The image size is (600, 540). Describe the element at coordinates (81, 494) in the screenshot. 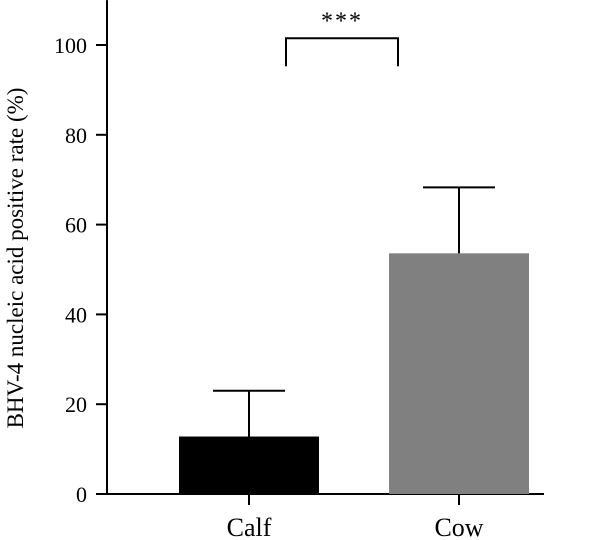

I see `y-tick-label: 0` at that location.